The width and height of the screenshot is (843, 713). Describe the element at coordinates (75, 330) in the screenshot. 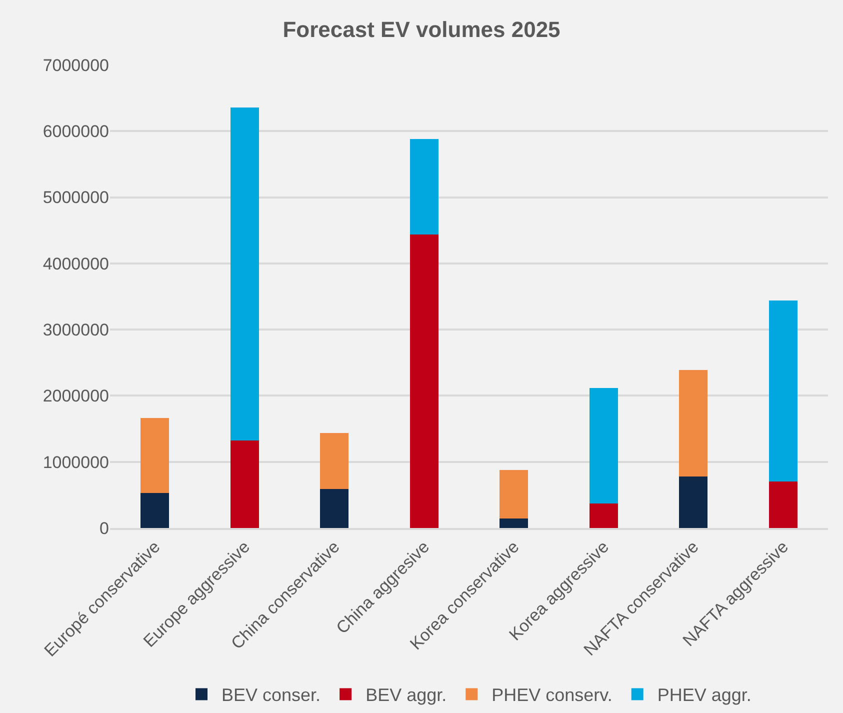

I see `y-tick-label: 3000000` at that location.